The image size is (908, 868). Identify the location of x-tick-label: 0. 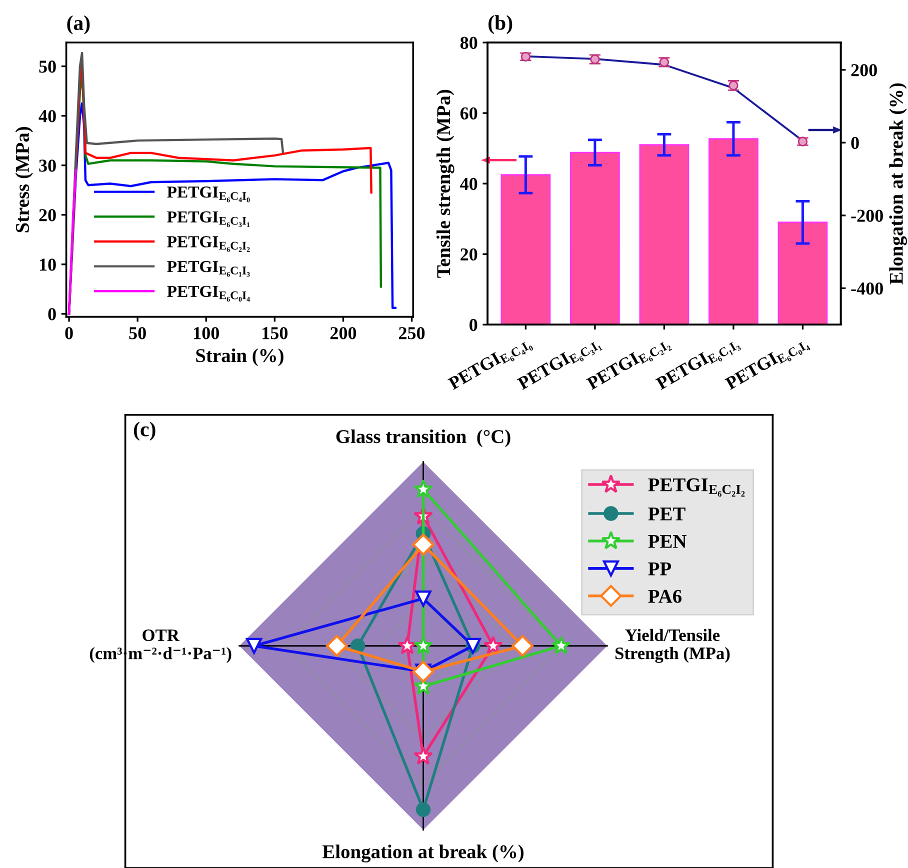
(69, 333).